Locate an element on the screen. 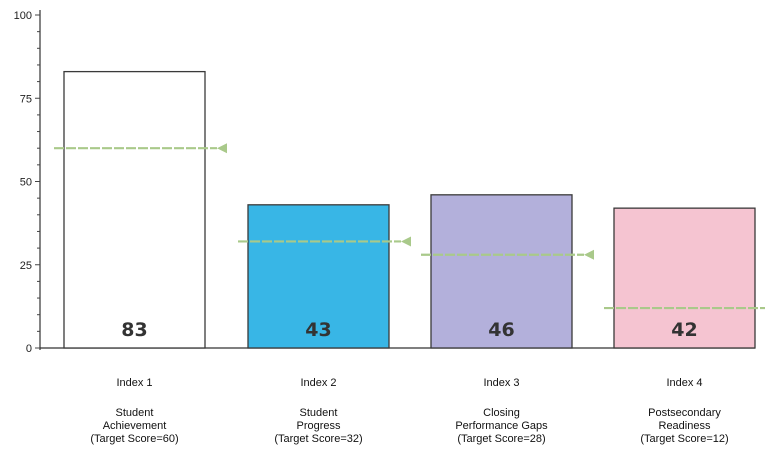 Image resolution: width=765 pixels, height=464 pixels. x-category-sublabel: (Target Score=32) is located at coordinates (318, 439).